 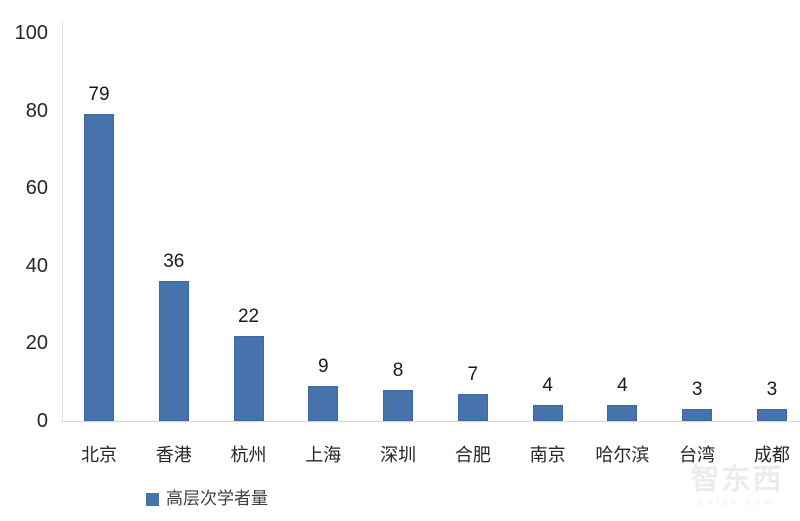 What do you see at coordinates (771, 415) in the screenshot?
I see `bar-成都` at bounding box center [771, 415].